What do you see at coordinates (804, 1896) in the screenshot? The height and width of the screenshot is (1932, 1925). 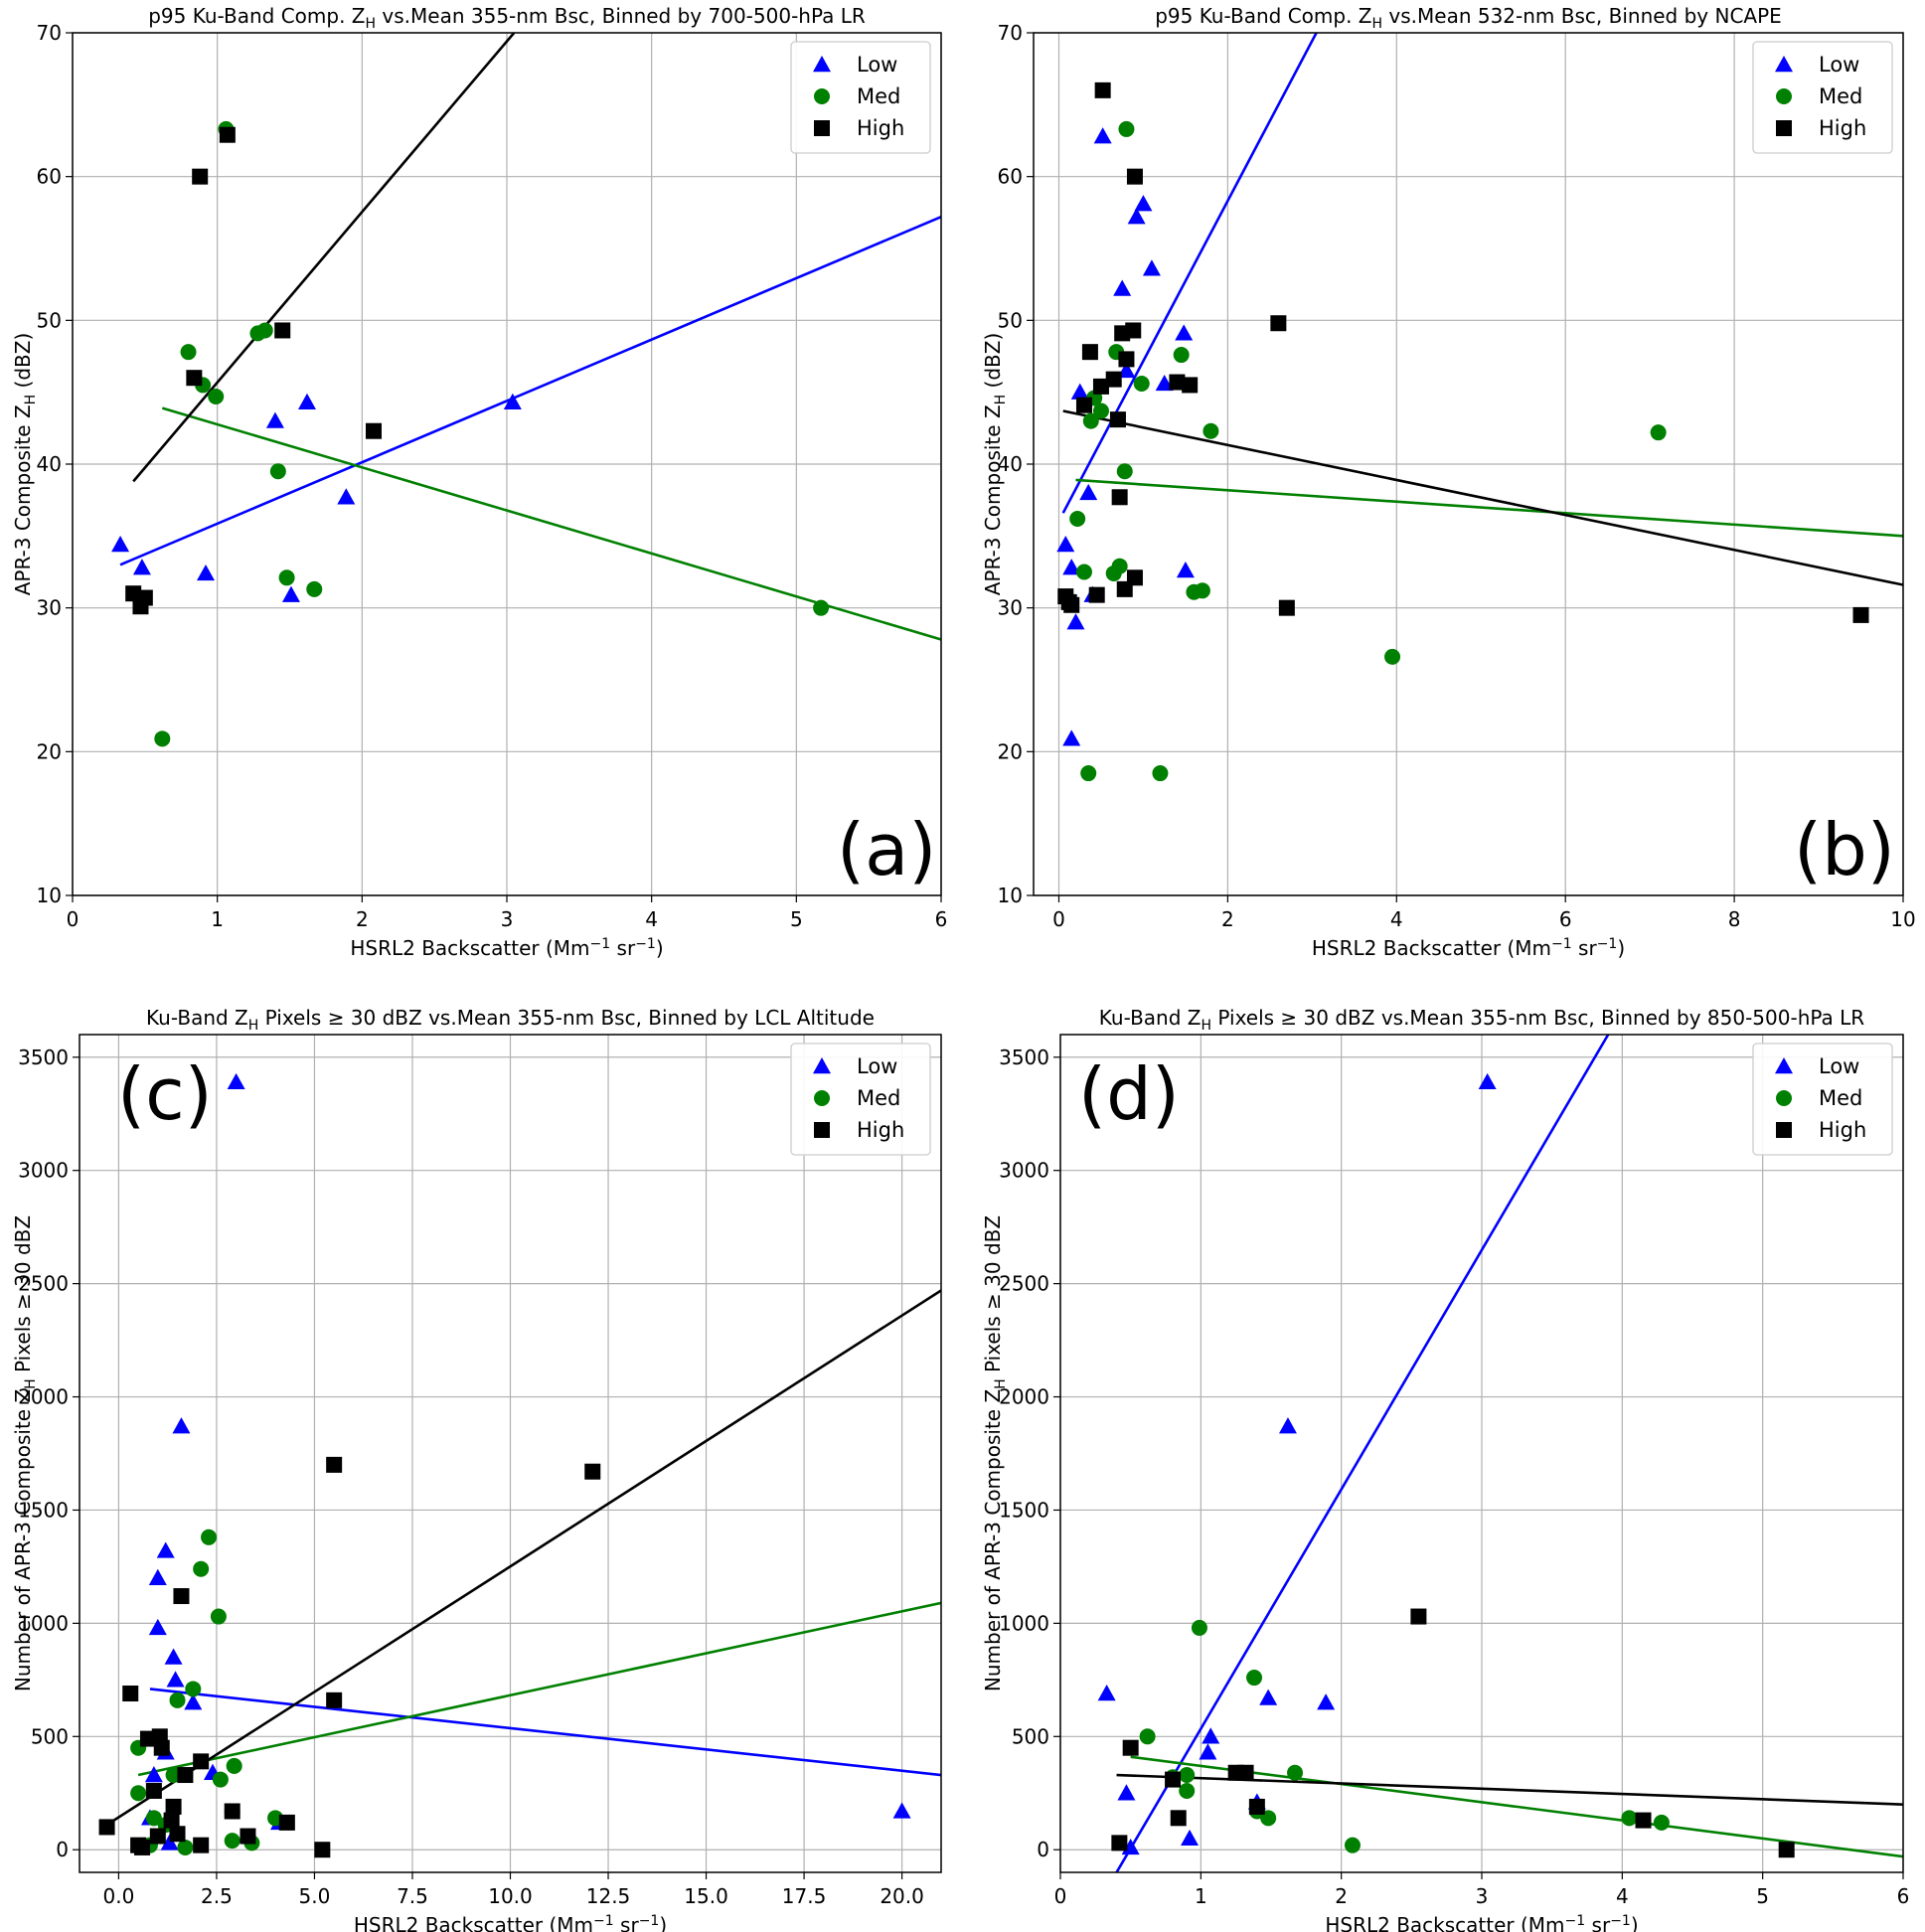 I see `x-tick-label: 17.5` at bounding box center [804, 1896].